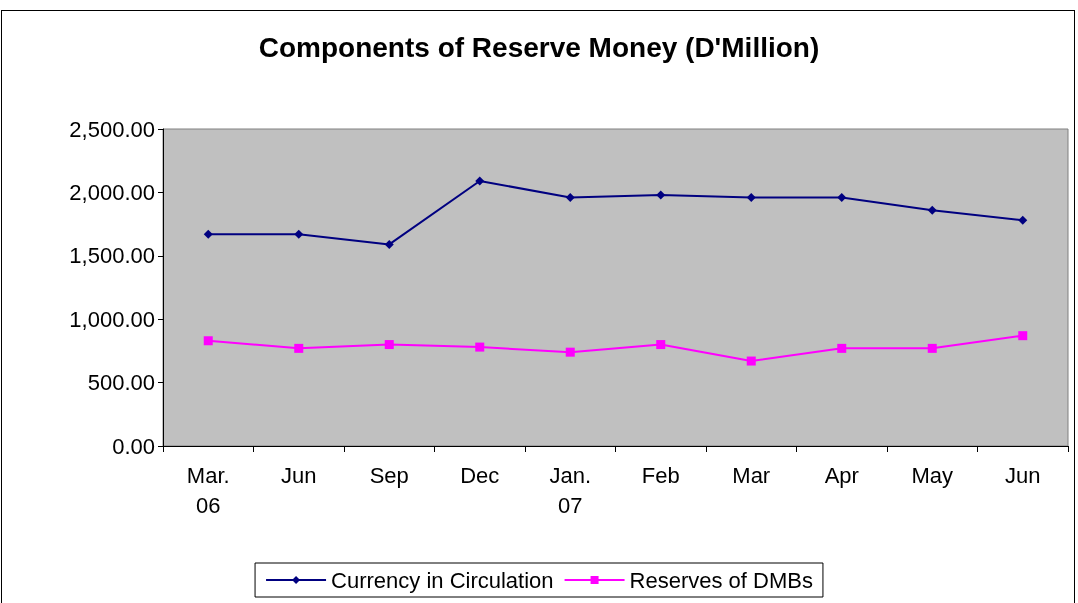 This screenshot has width=1078, height=603. What do you see at coordinates (112, 319) in the screenshot?
I see `y-tick-label: 1,000.00` at bounding box center [112, 319].